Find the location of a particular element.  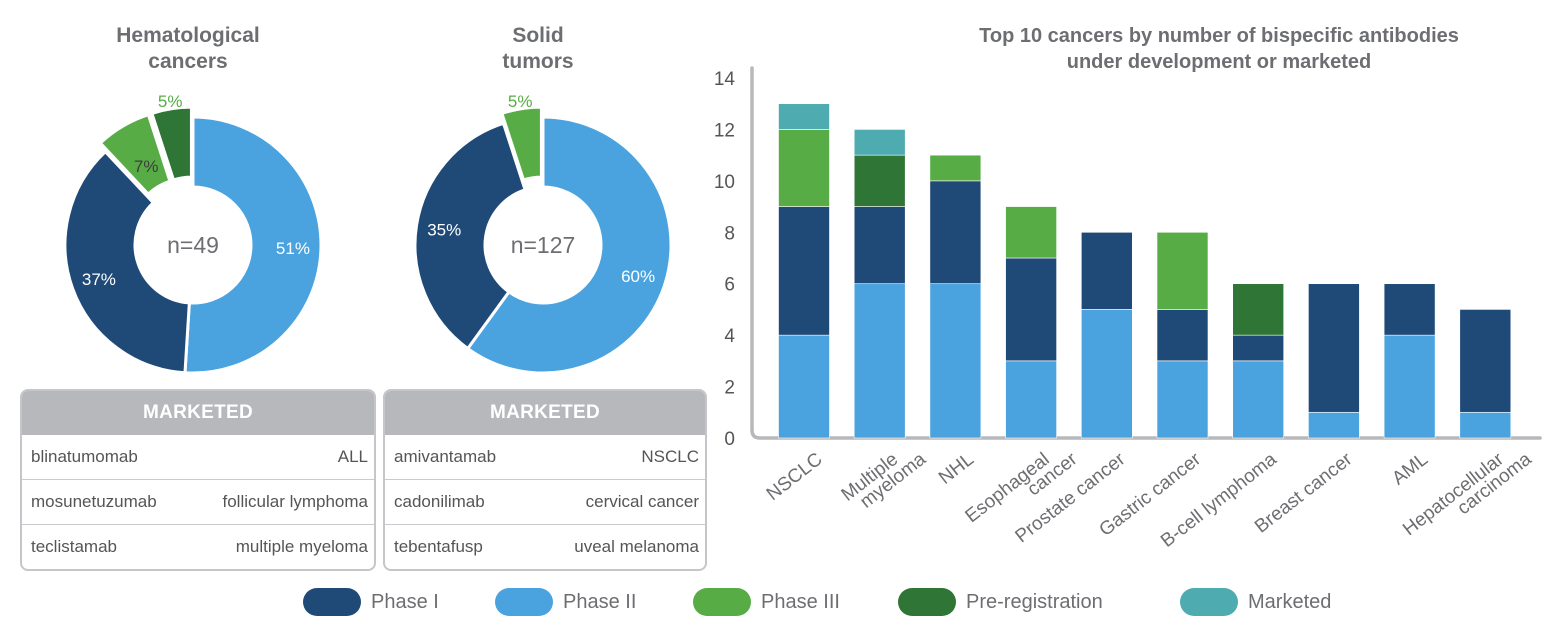

table-row: cadonilimab cervical cancer is located at coordinates (545, 501).